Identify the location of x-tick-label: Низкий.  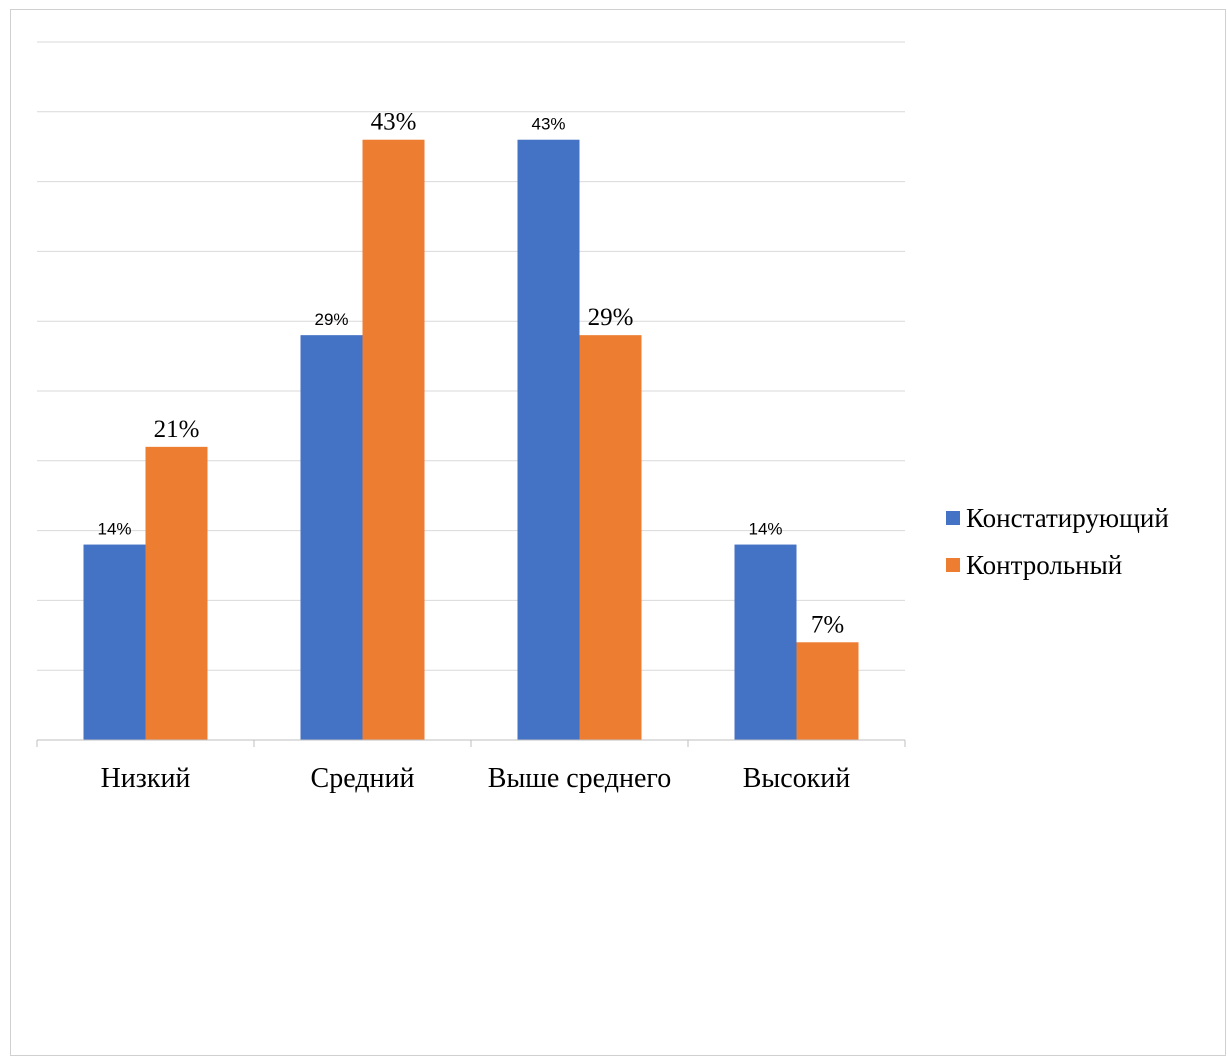
(146, 778).